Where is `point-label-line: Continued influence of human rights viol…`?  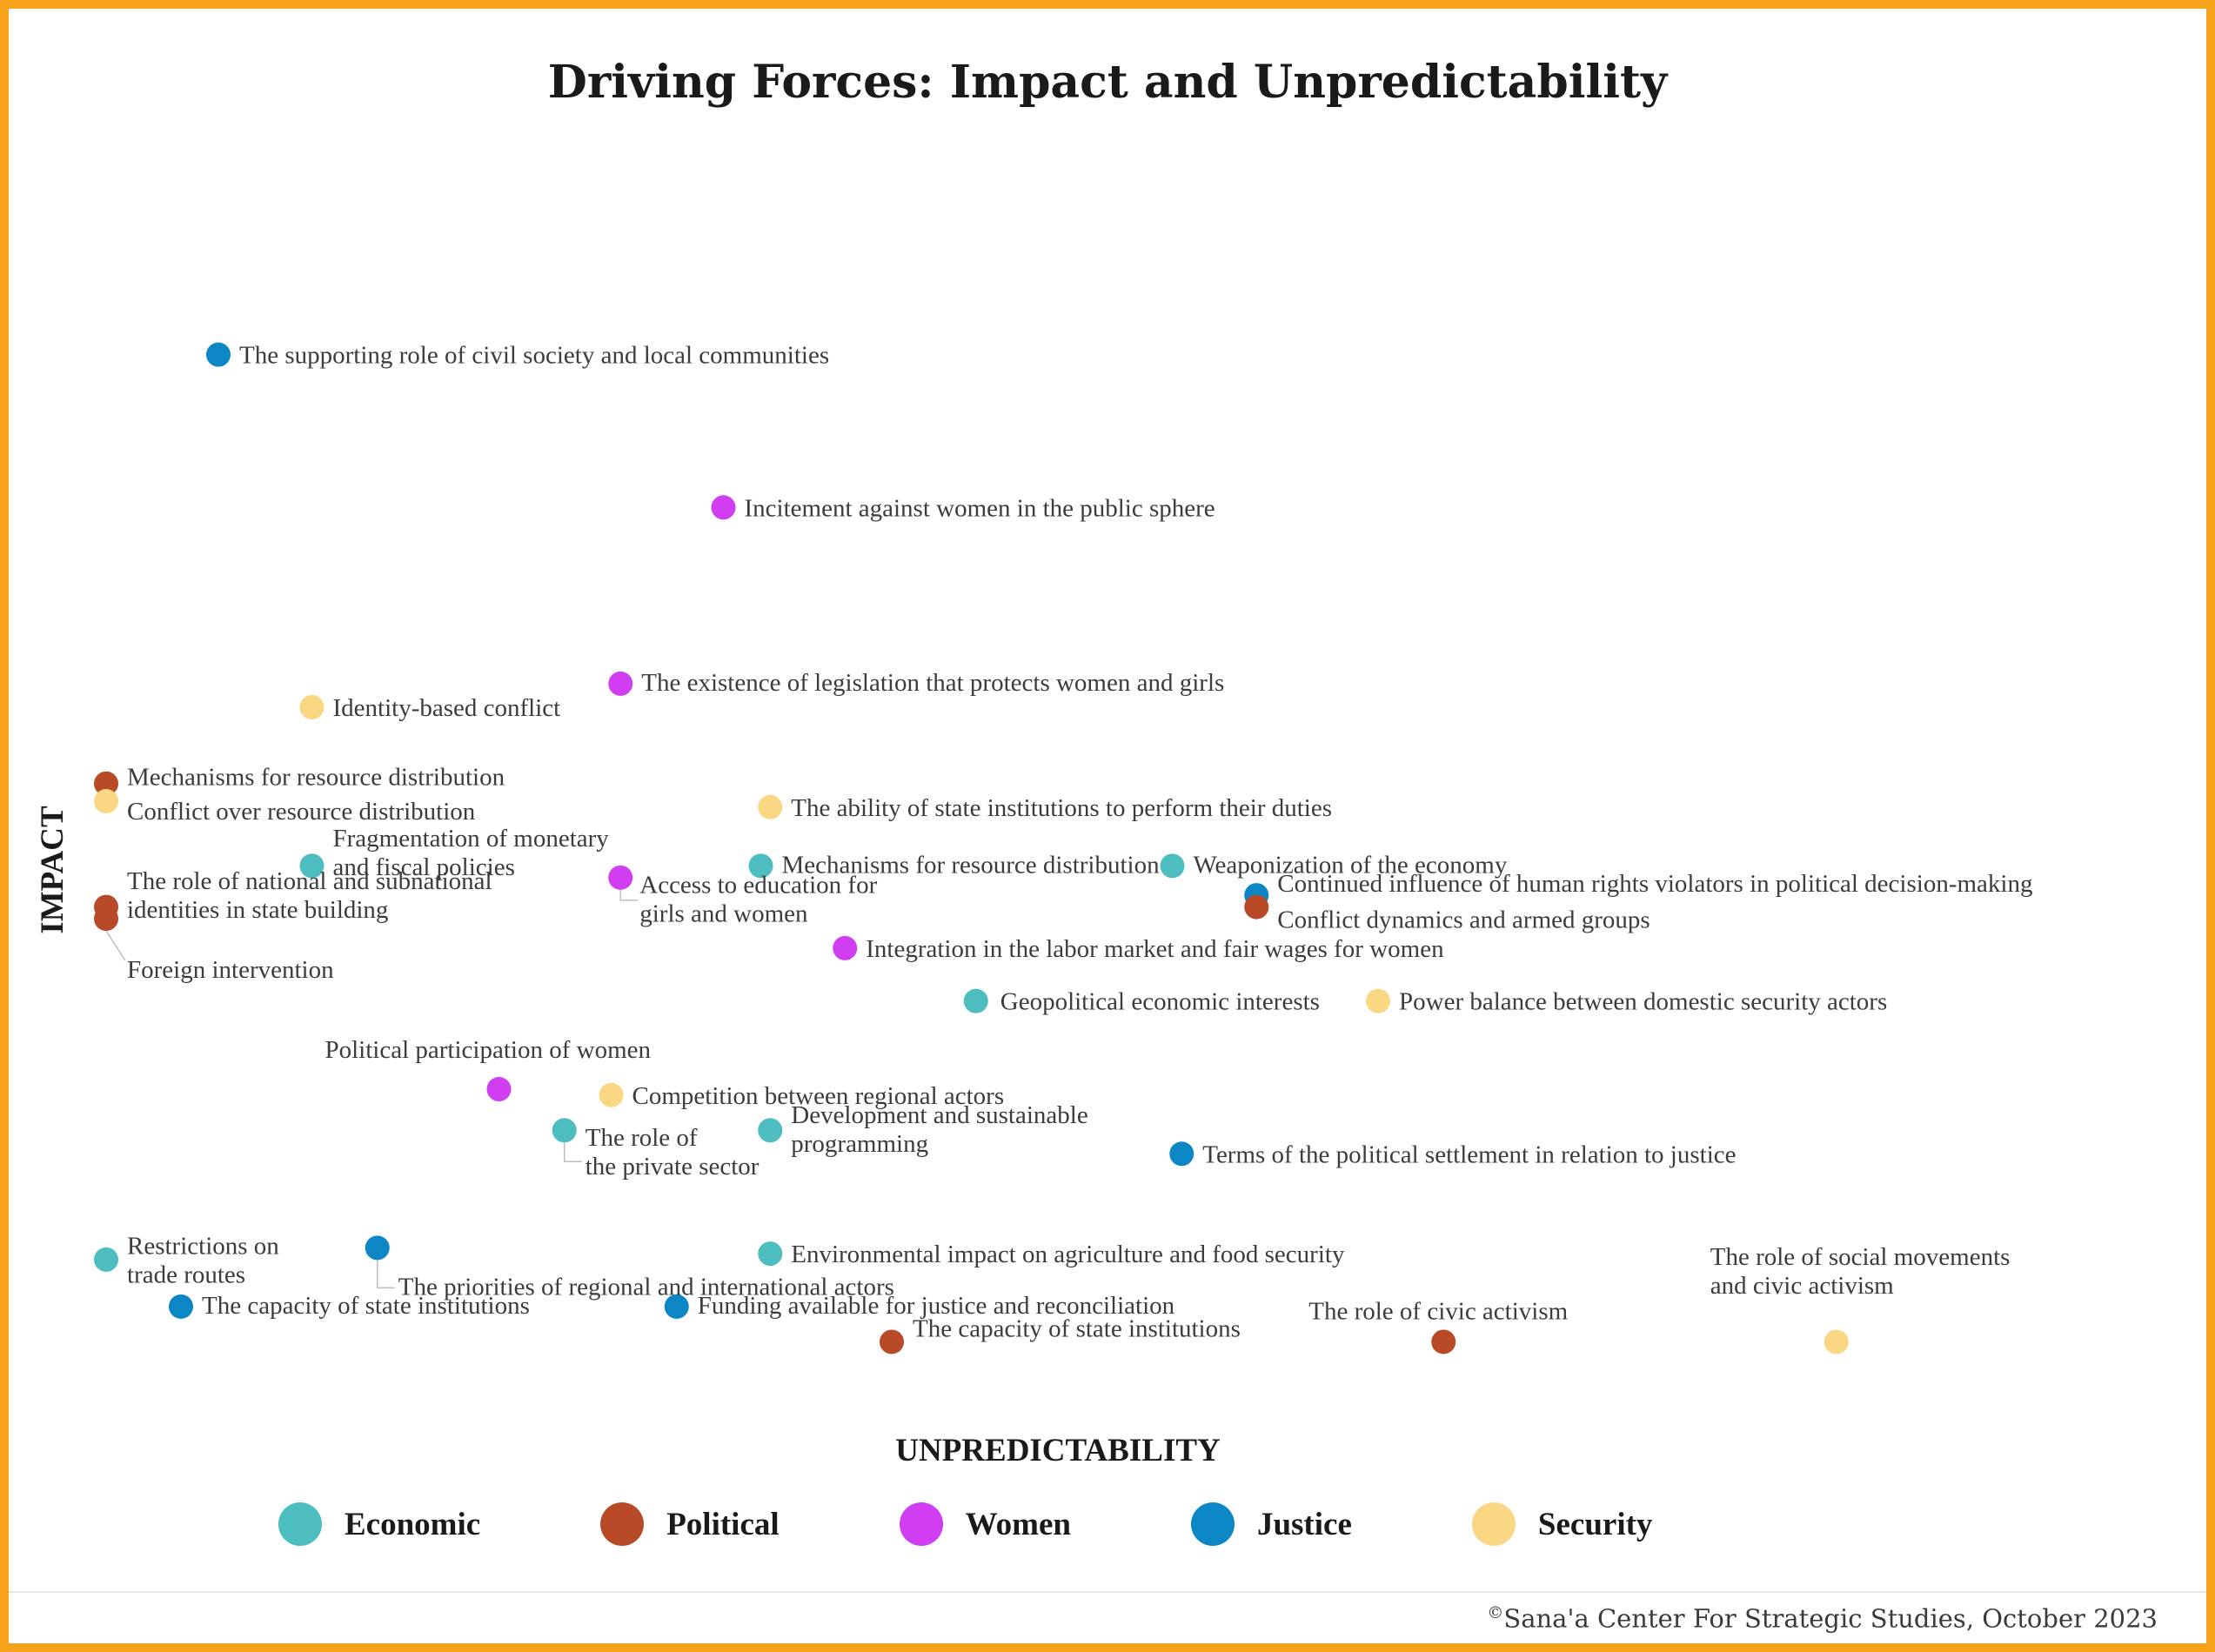 point-label-line: Continued influence of human rights viol… is located at coordinates (1654, 884).